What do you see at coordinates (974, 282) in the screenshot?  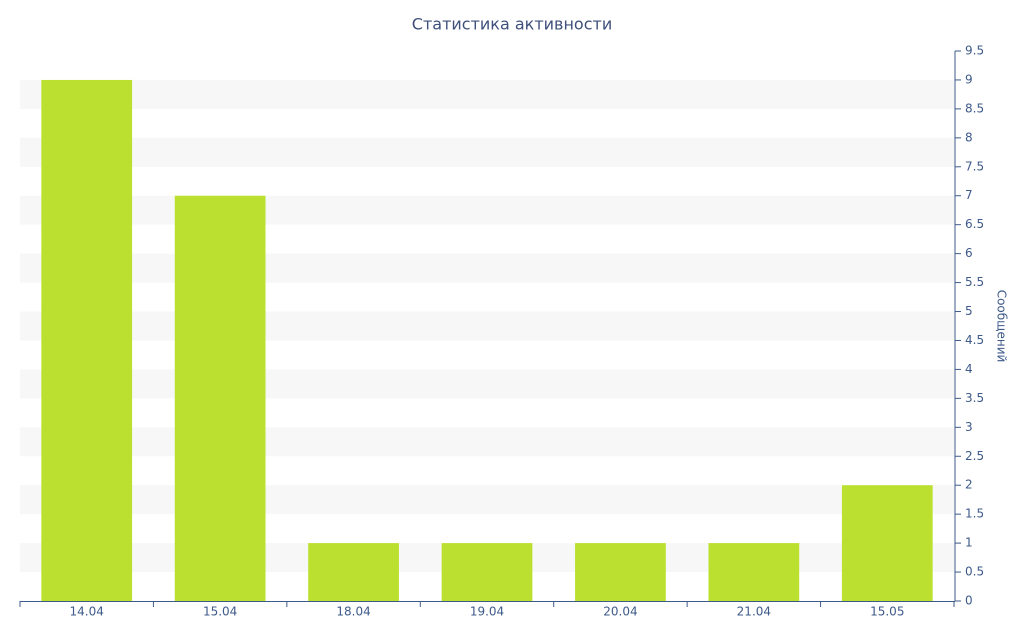 I see `y-tick-label: 5.5` at bounding box center [974, 282].